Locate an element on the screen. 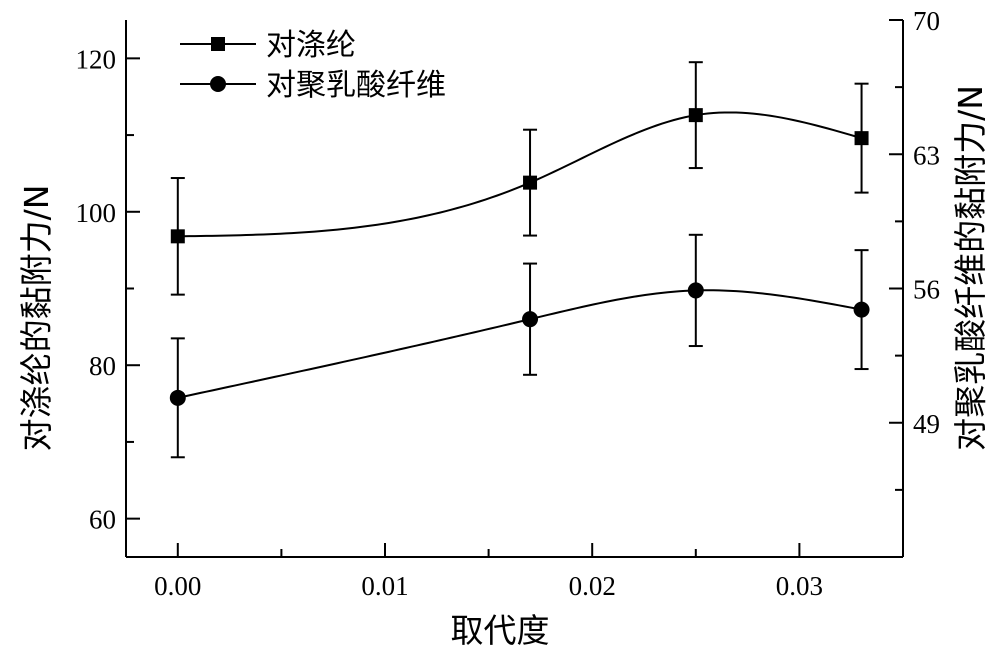 The image size is (1000, 659). legend: 对涤纶 对聚乳酸纤维 is located at coordinates (313, 65).